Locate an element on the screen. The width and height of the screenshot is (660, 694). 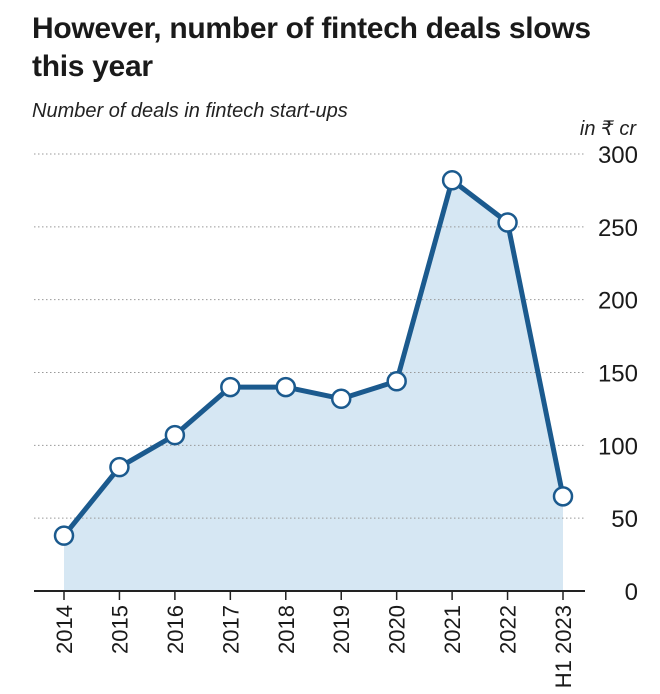
chart-subtitle: Number of deals in fintech start-ups is located at coordinates (190, 111).